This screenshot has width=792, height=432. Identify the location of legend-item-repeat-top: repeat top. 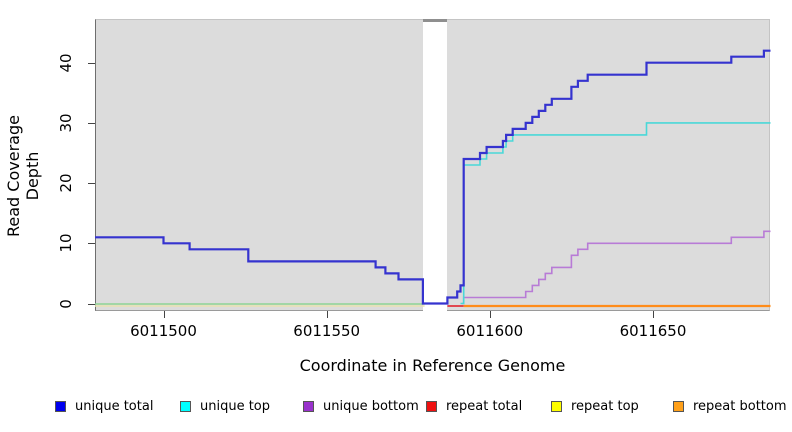
(595, 406).